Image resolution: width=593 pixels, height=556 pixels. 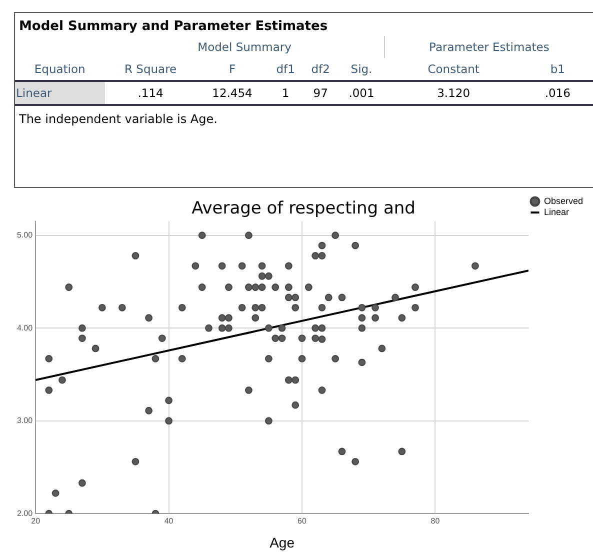 I want to click on category-label: df2, so click(x=320, y=69).